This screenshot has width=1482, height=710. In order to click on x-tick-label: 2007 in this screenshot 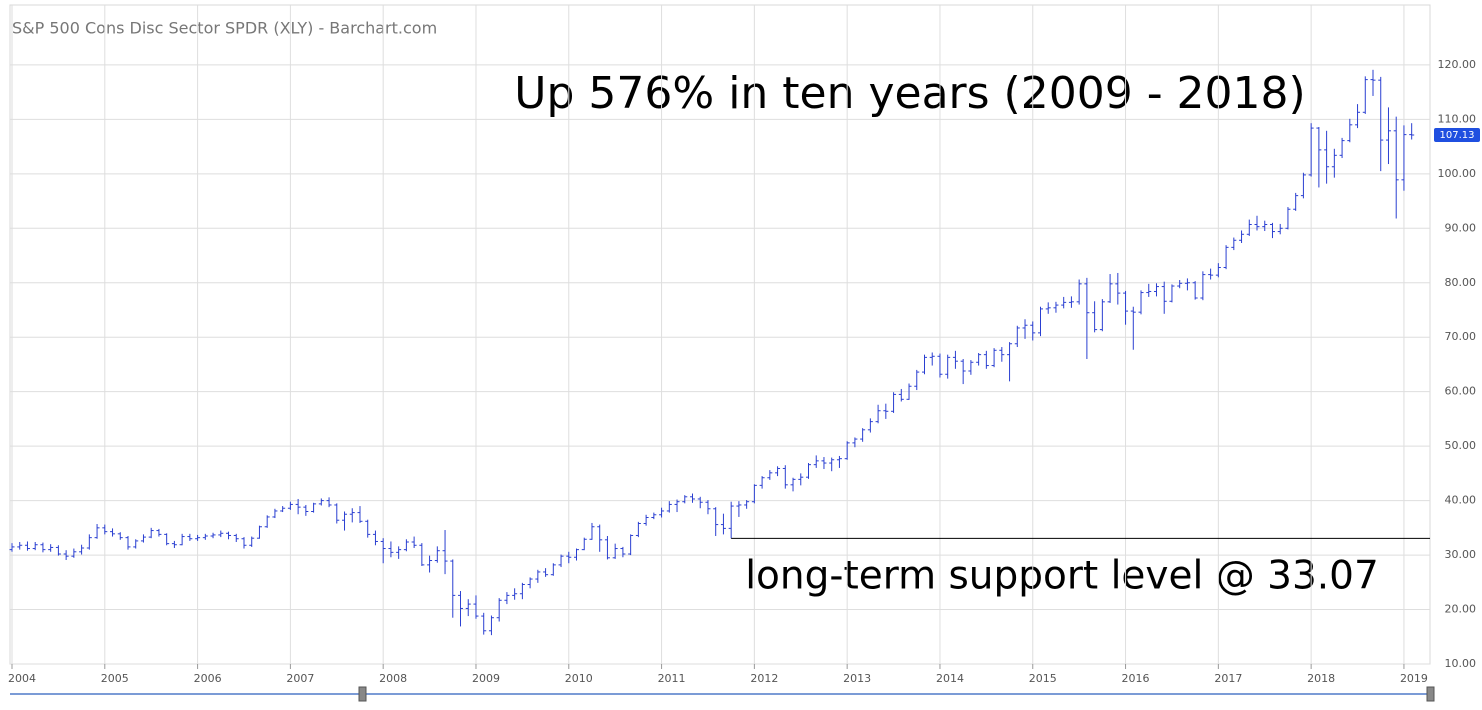, I will do `click(300, 678)`.